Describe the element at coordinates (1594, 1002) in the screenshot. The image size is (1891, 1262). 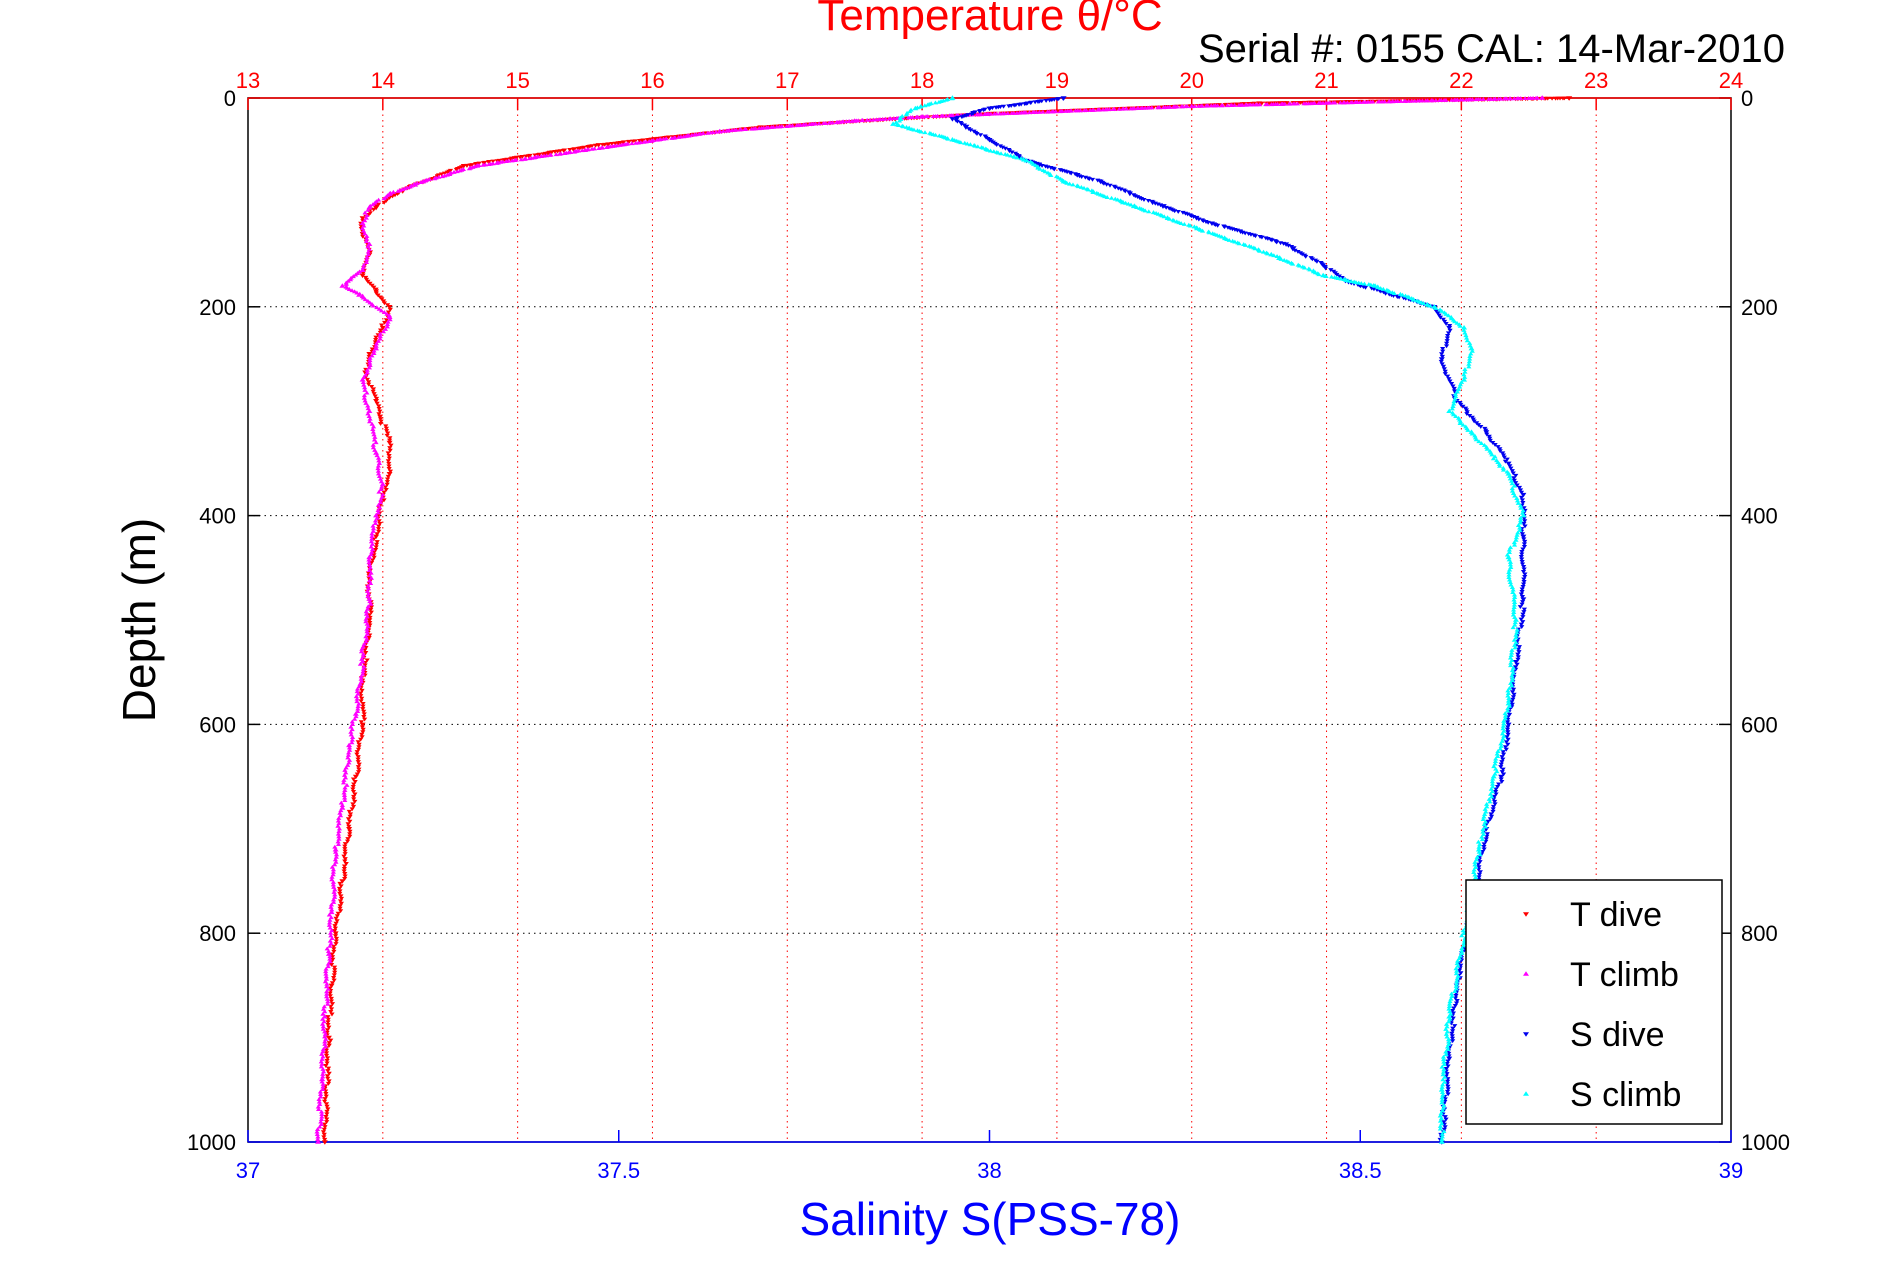
I see `legend-box` at that location.